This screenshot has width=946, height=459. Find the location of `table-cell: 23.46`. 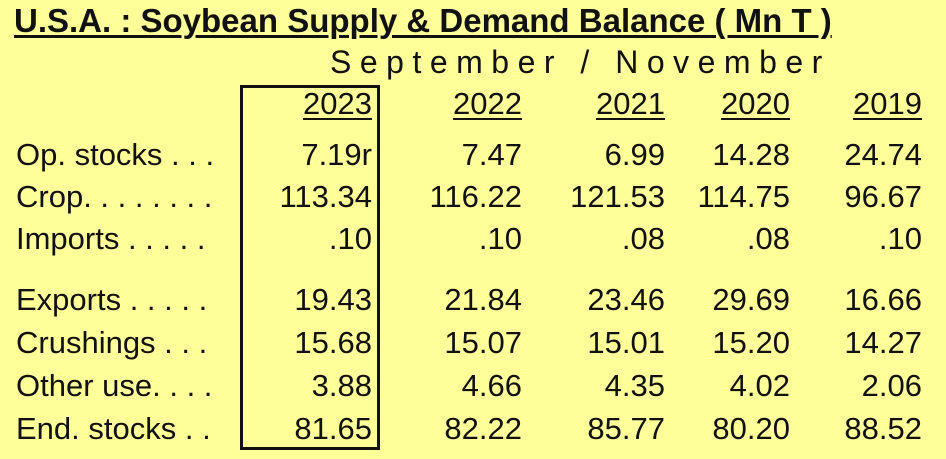

table-cell: 23.46 is located at coordinates (626, 299).